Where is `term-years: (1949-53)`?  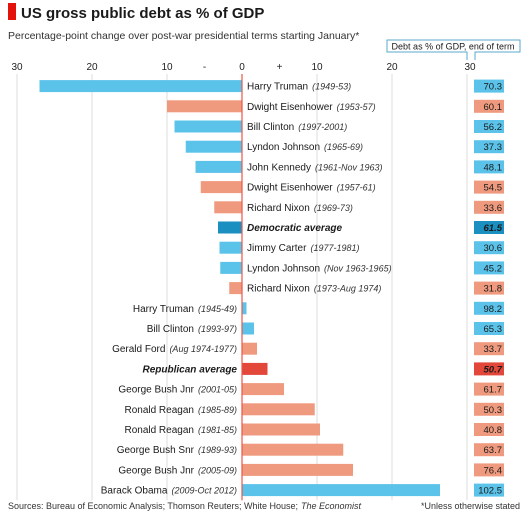
term-years: (1949-53) is located at coordinates (331, 87).